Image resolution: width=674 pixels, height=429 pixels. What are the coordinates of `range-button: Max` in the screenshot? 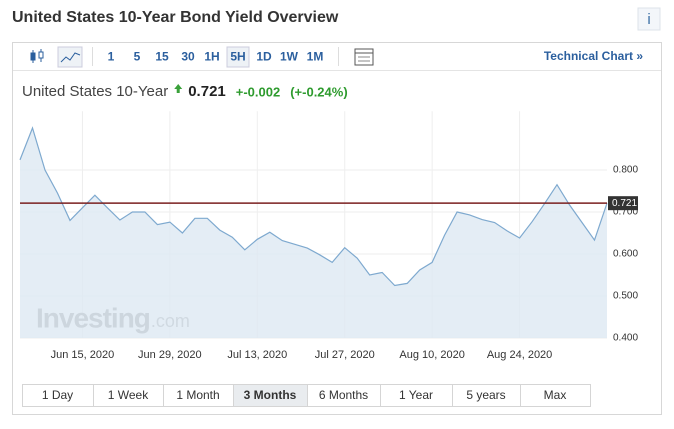 It's located at (555, 395).